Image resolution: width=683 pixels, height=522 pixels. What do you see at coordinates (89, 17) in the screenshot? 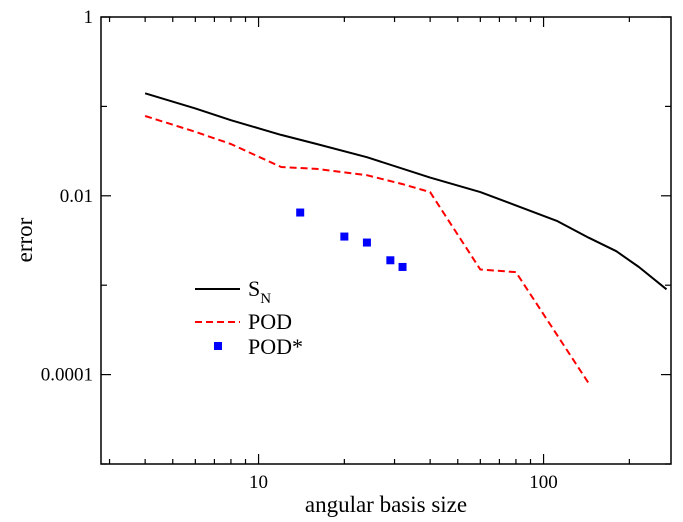
I see `y-tick-label: 1` at bounding box center [89, 17].